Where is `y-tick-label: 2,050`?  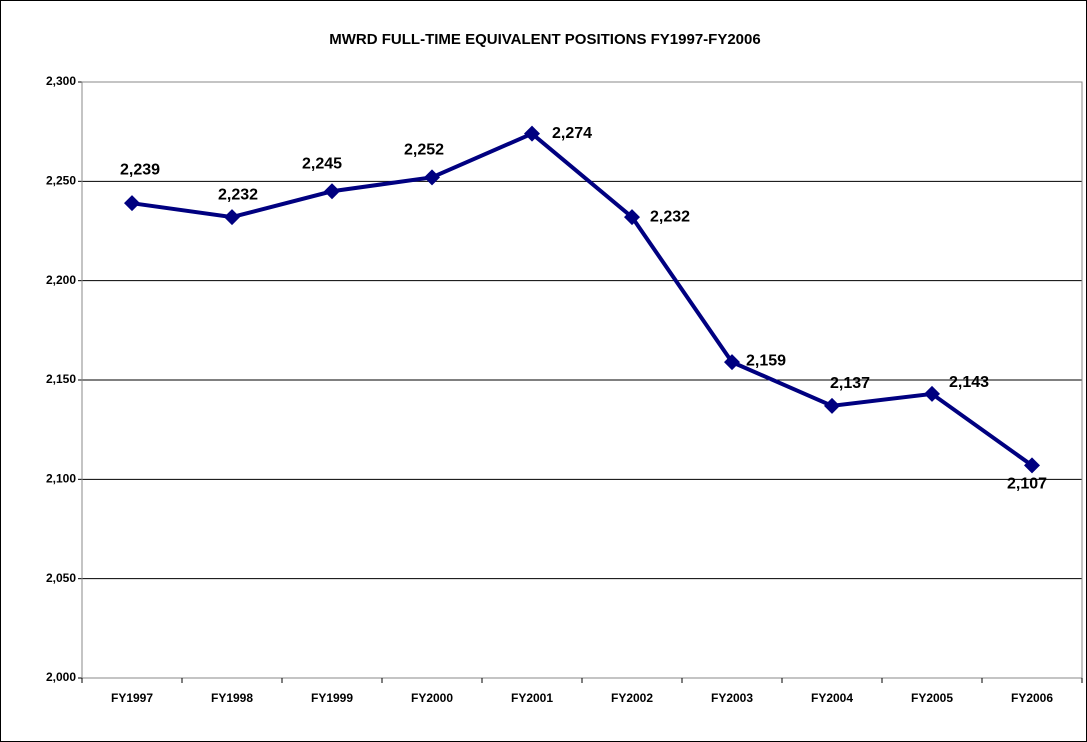
y-tick-label: 2,050 is located at coordinates (61, 578).